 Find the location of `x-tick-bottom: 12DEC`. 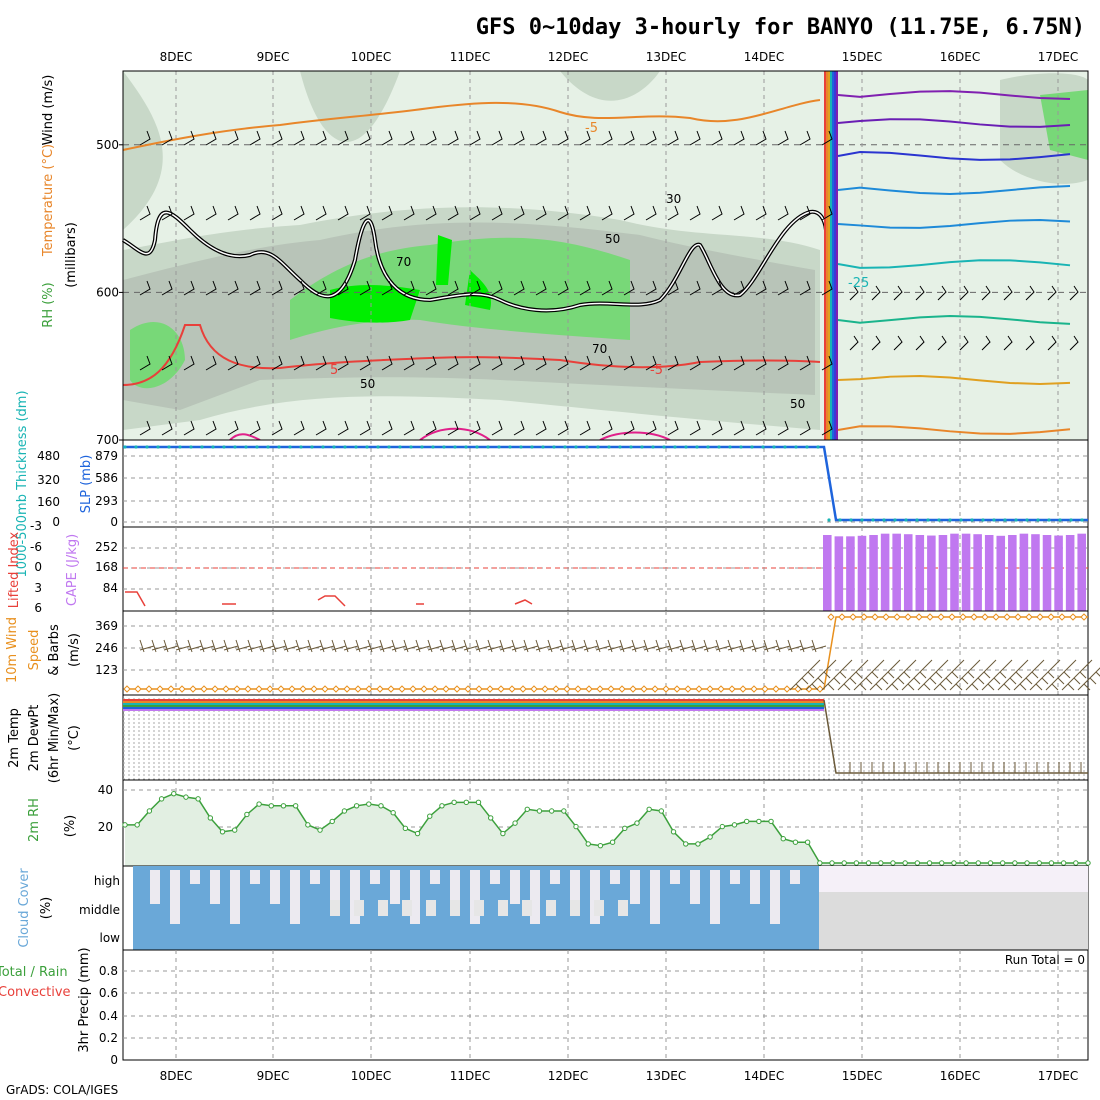

x-tick-bottom: 12DEC is located at coordinates (568, 1076).